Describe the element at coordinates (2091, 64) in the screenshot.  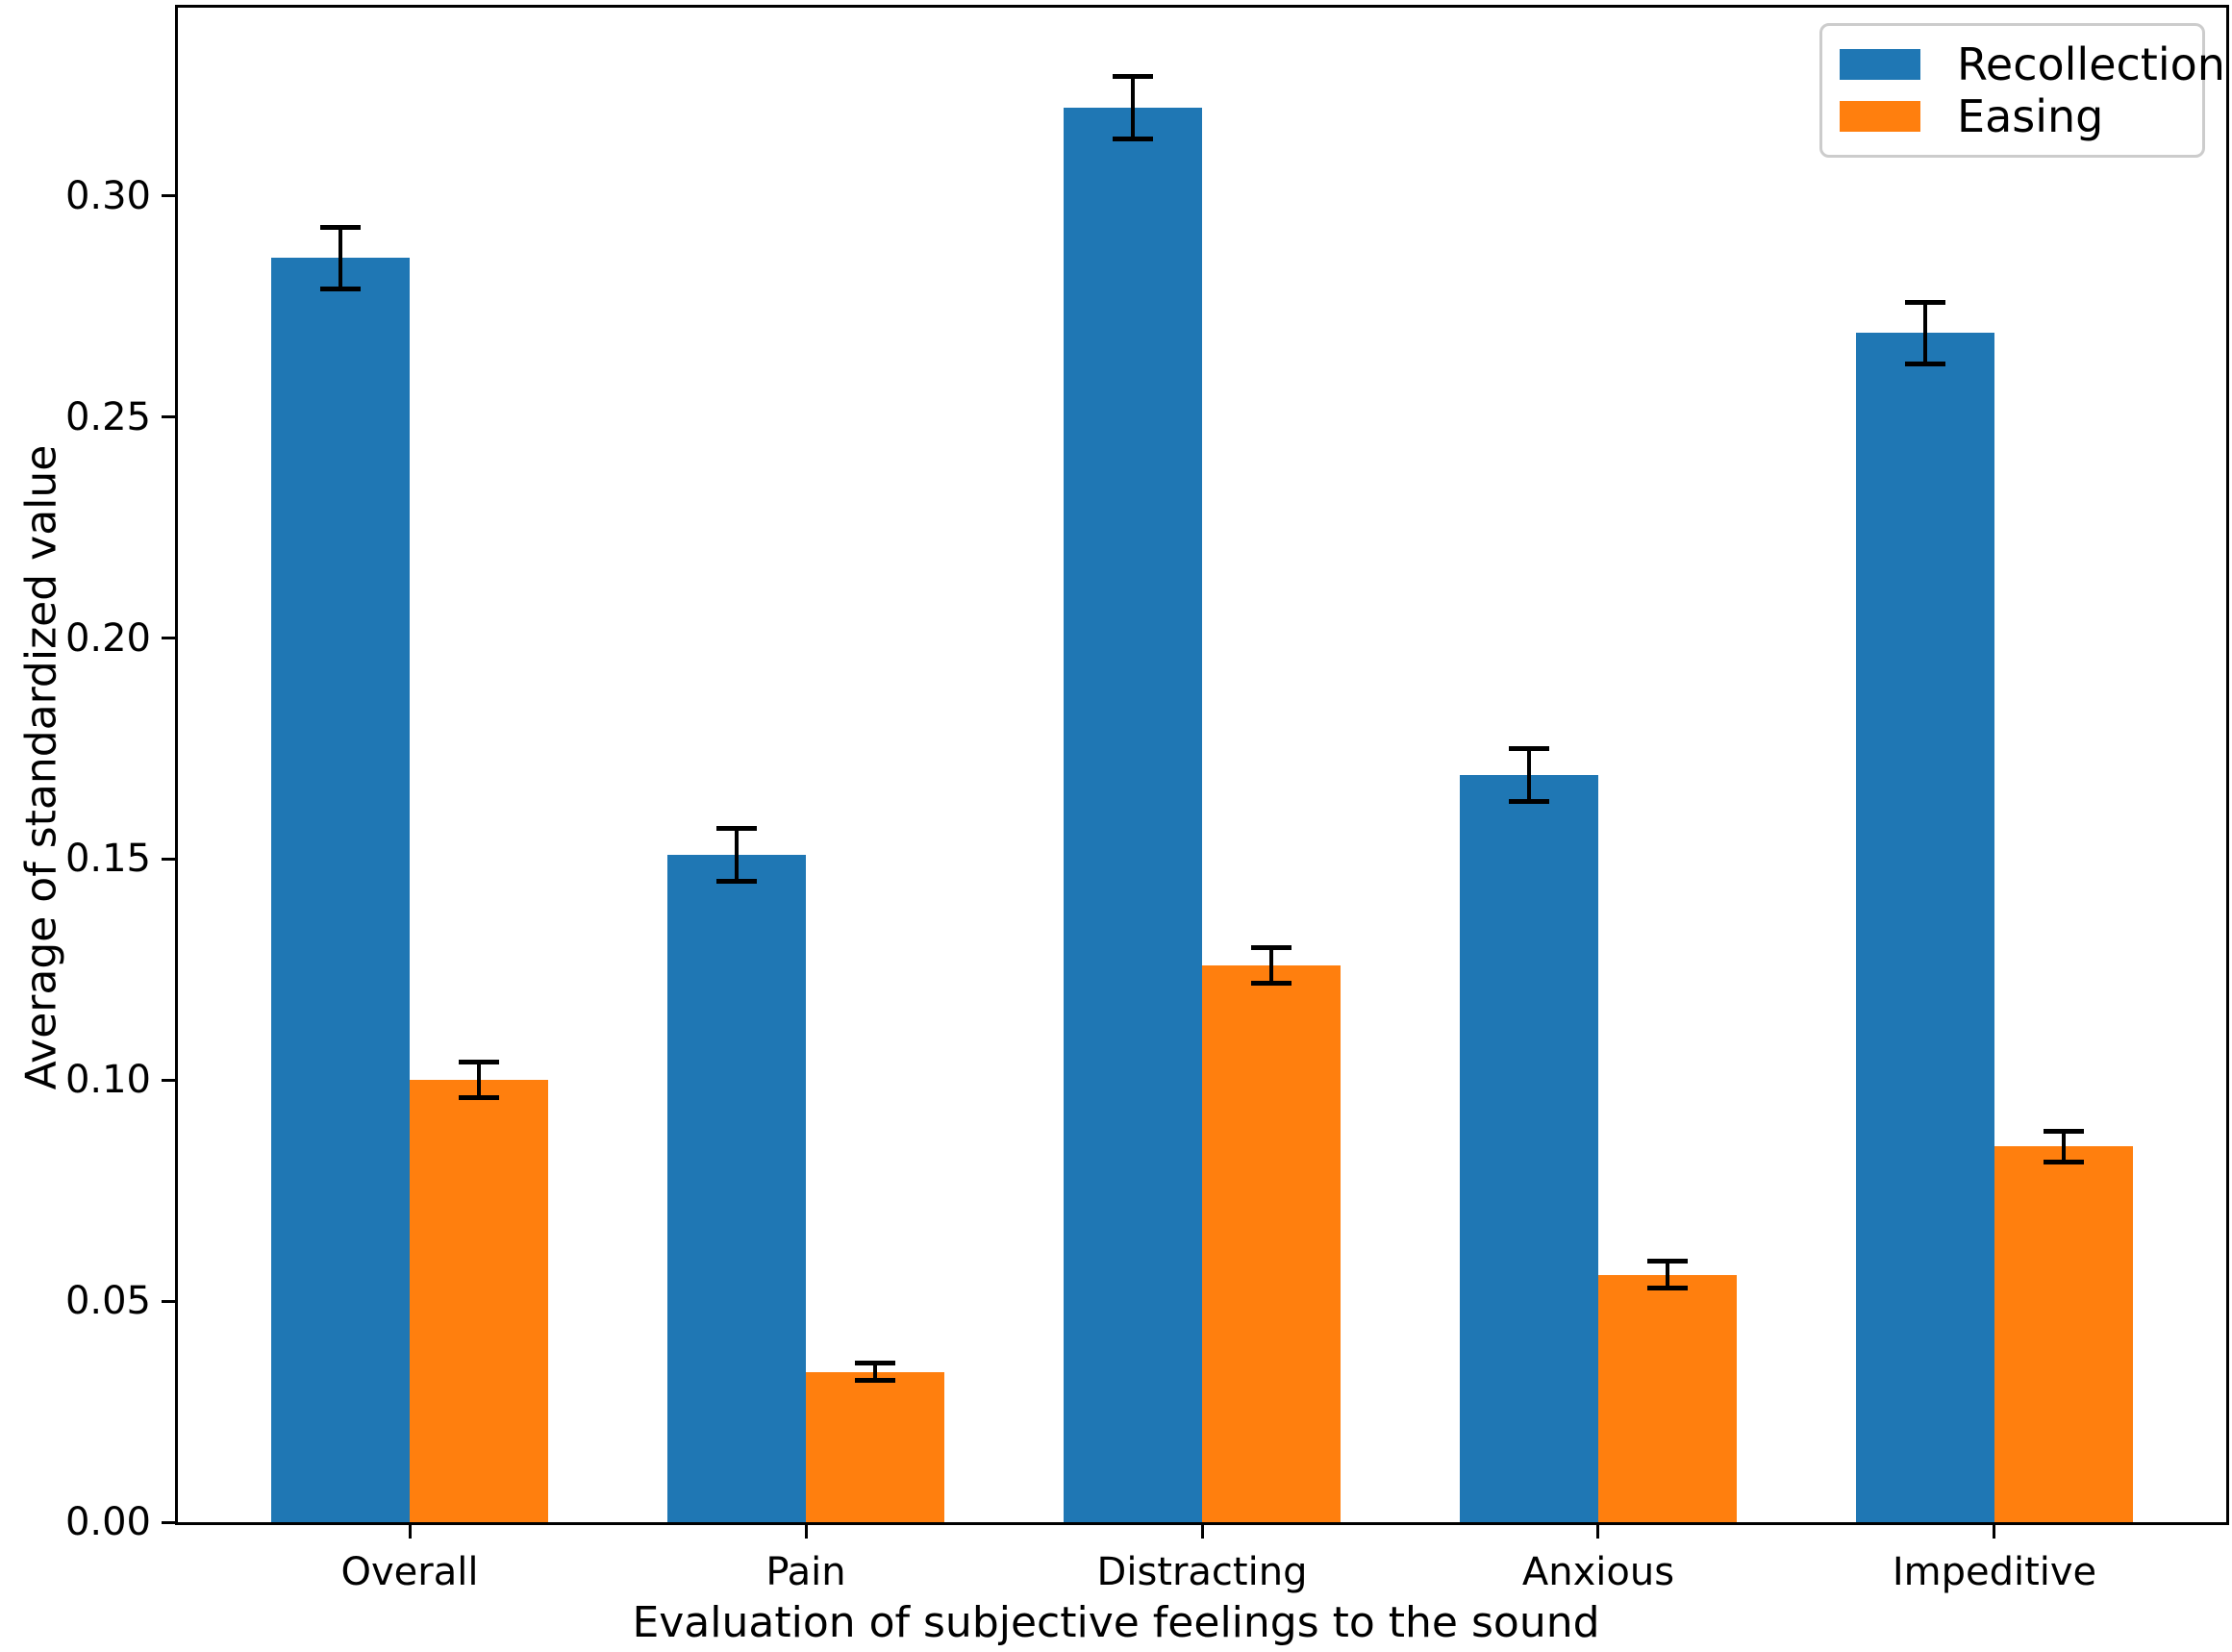
I see `legend-label: Recollection` at that location.